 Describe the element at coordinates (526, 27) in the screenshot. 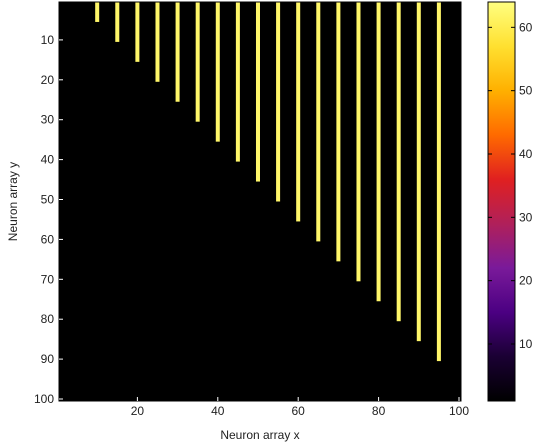

I see `colorbar-tick-label: 60` at that location.